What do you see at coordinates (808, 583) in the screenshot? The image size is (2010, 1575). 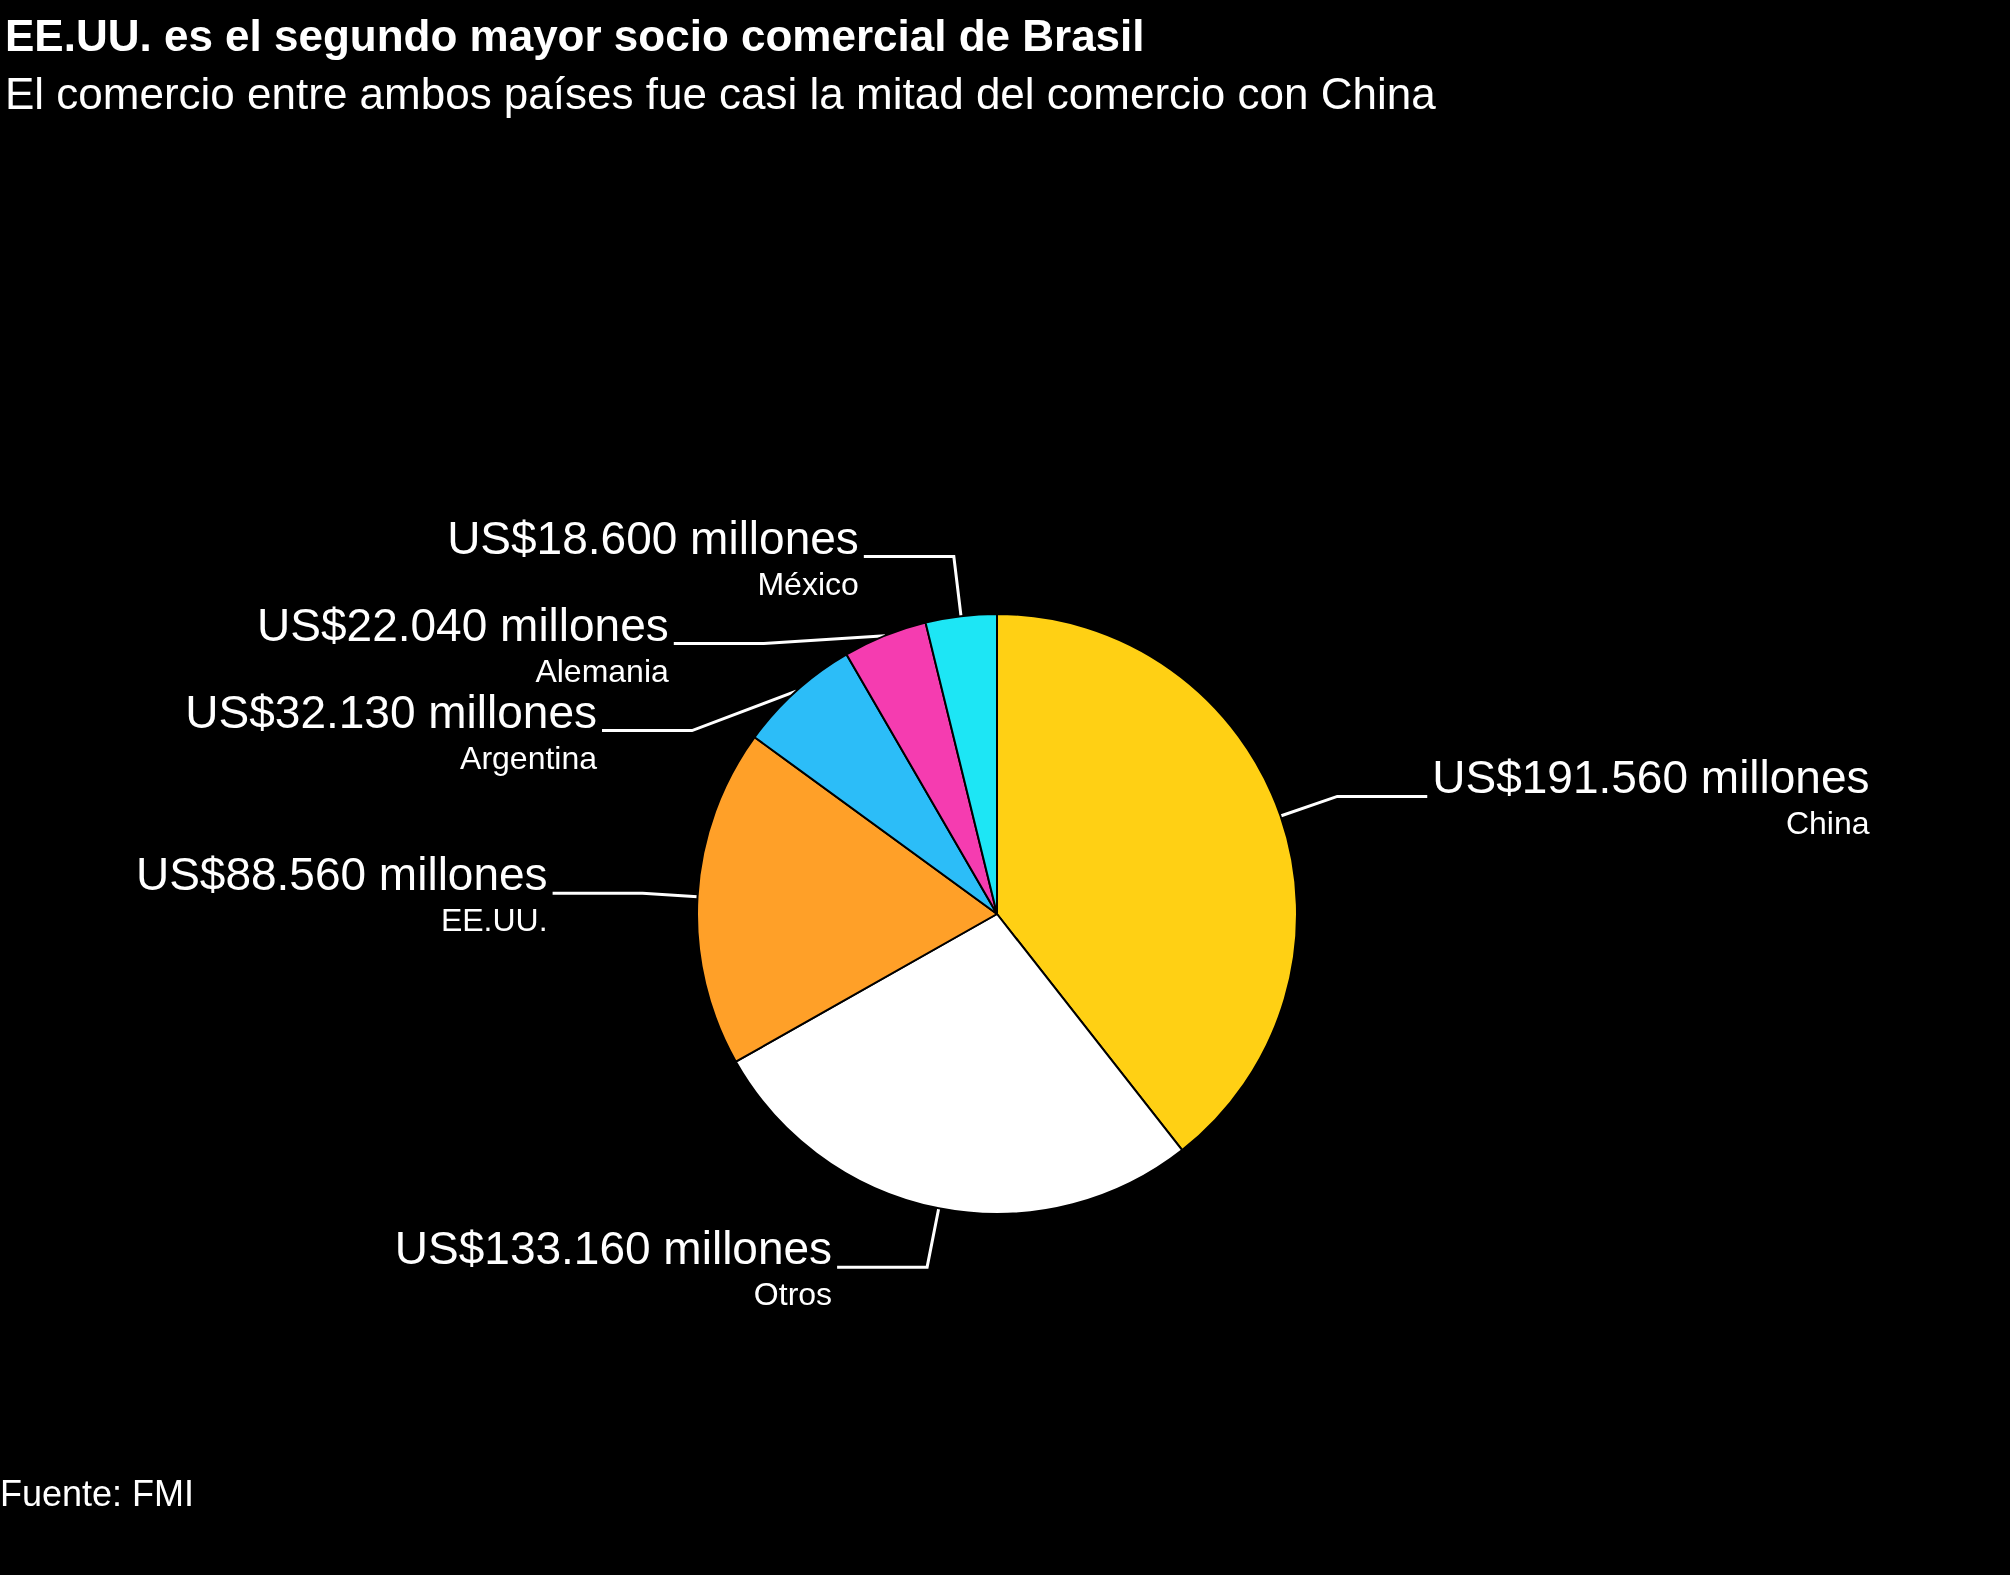 I see `slice-label: México` at bounding box center [808, 583].